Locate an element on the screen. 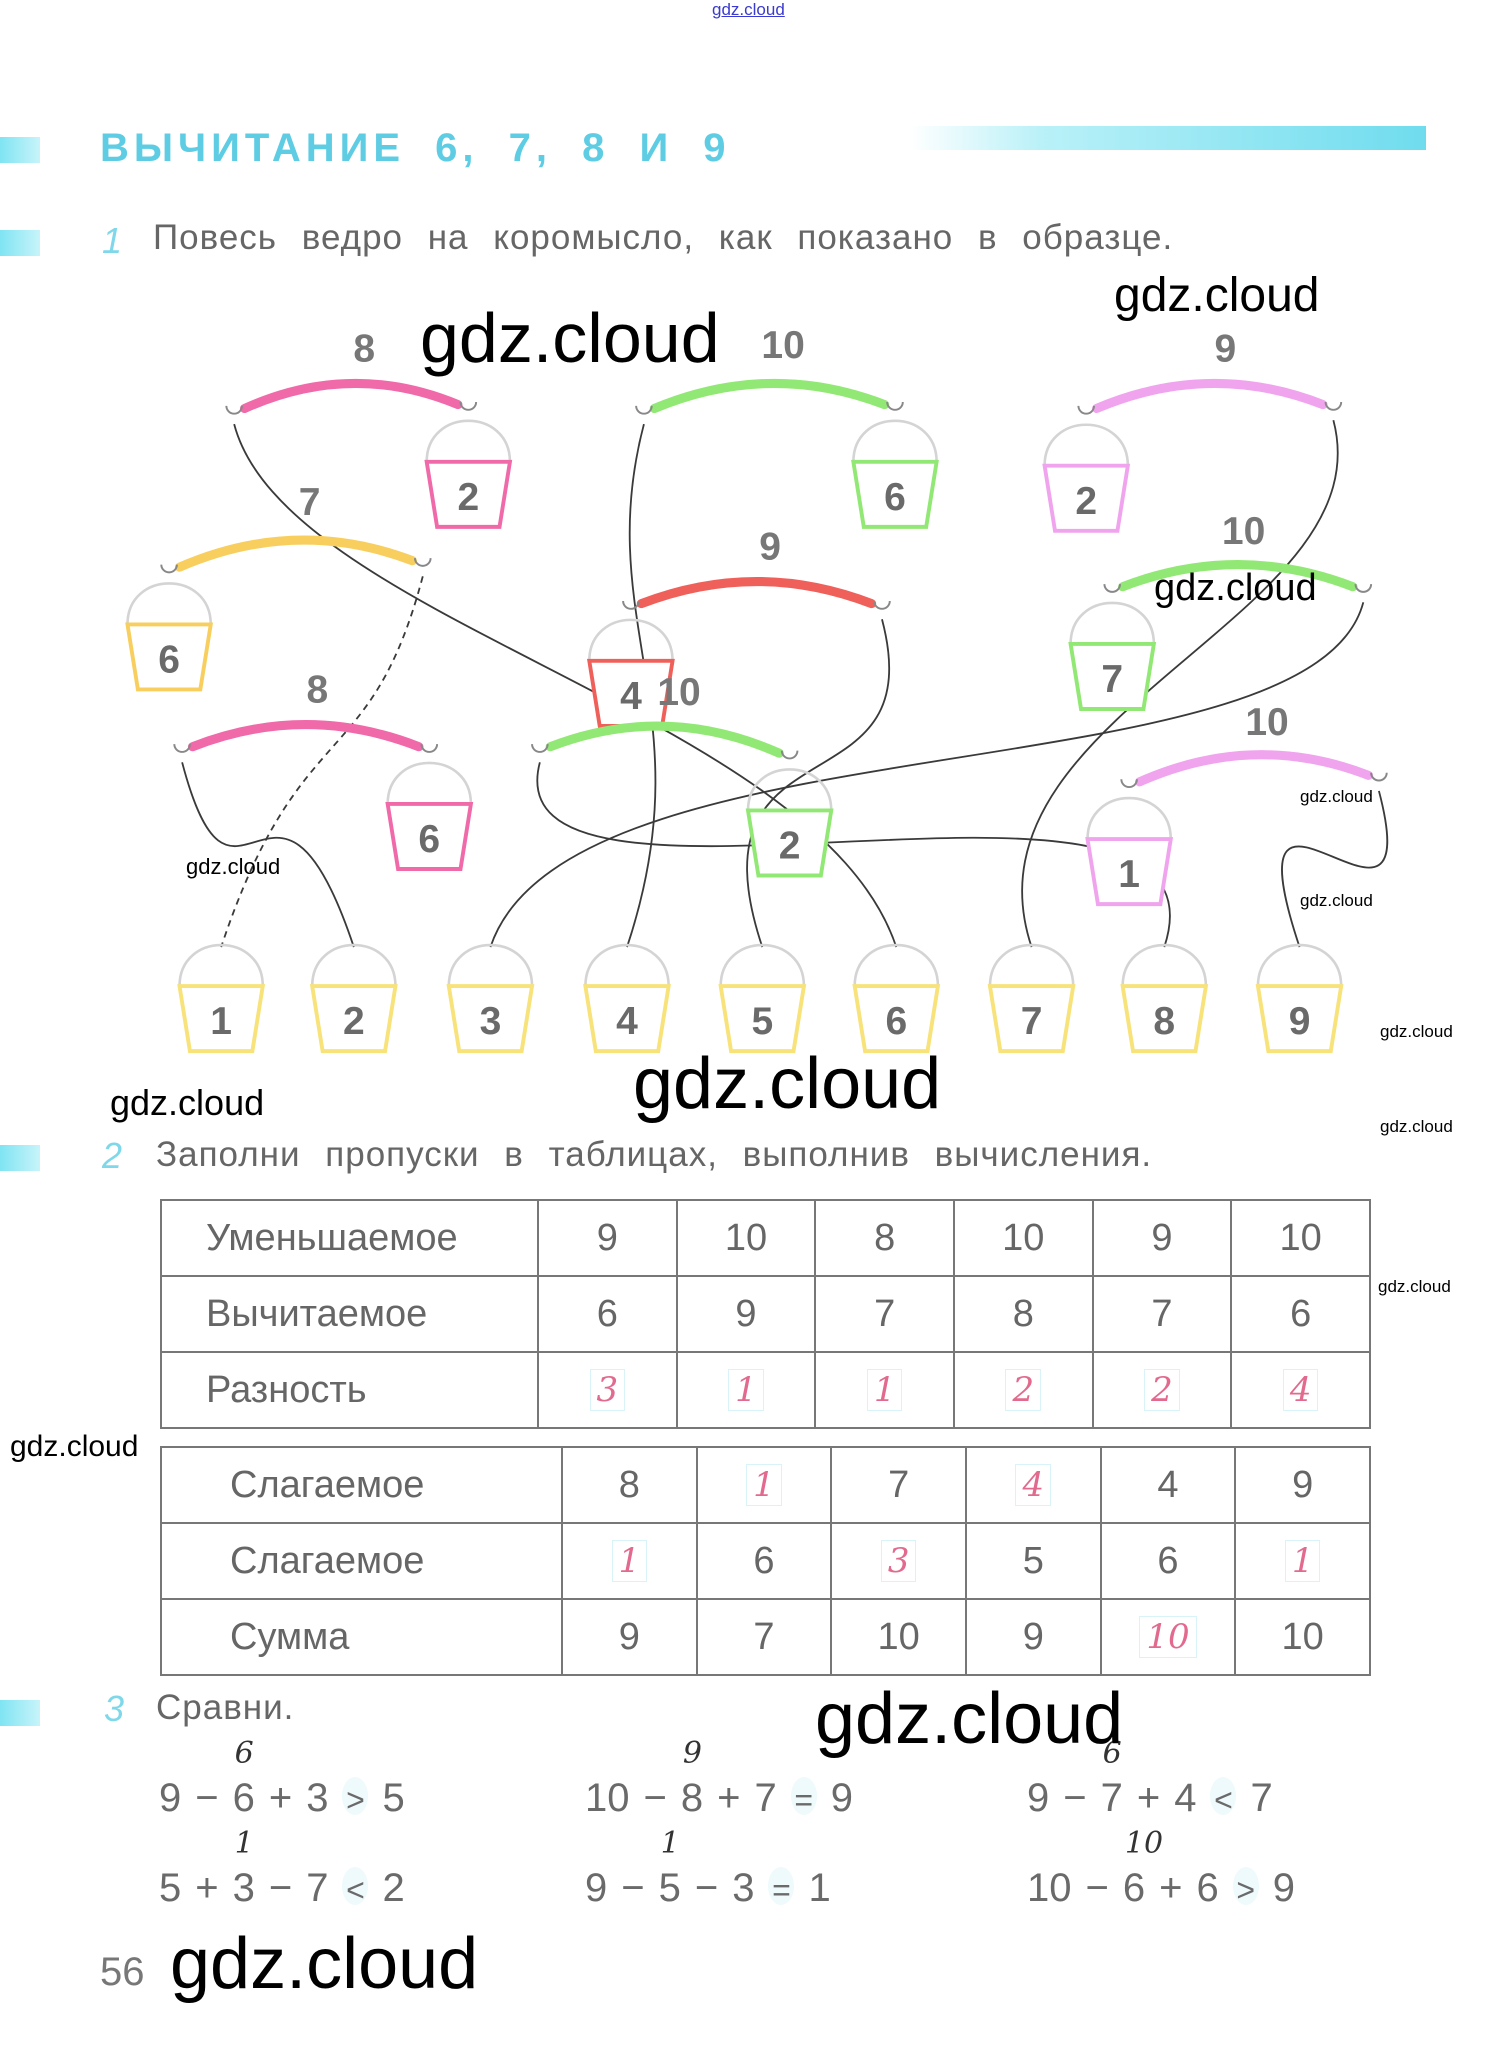 The image size is (1509, 2050). row-label: Слагаемое is located at coordinates (361, 1561).